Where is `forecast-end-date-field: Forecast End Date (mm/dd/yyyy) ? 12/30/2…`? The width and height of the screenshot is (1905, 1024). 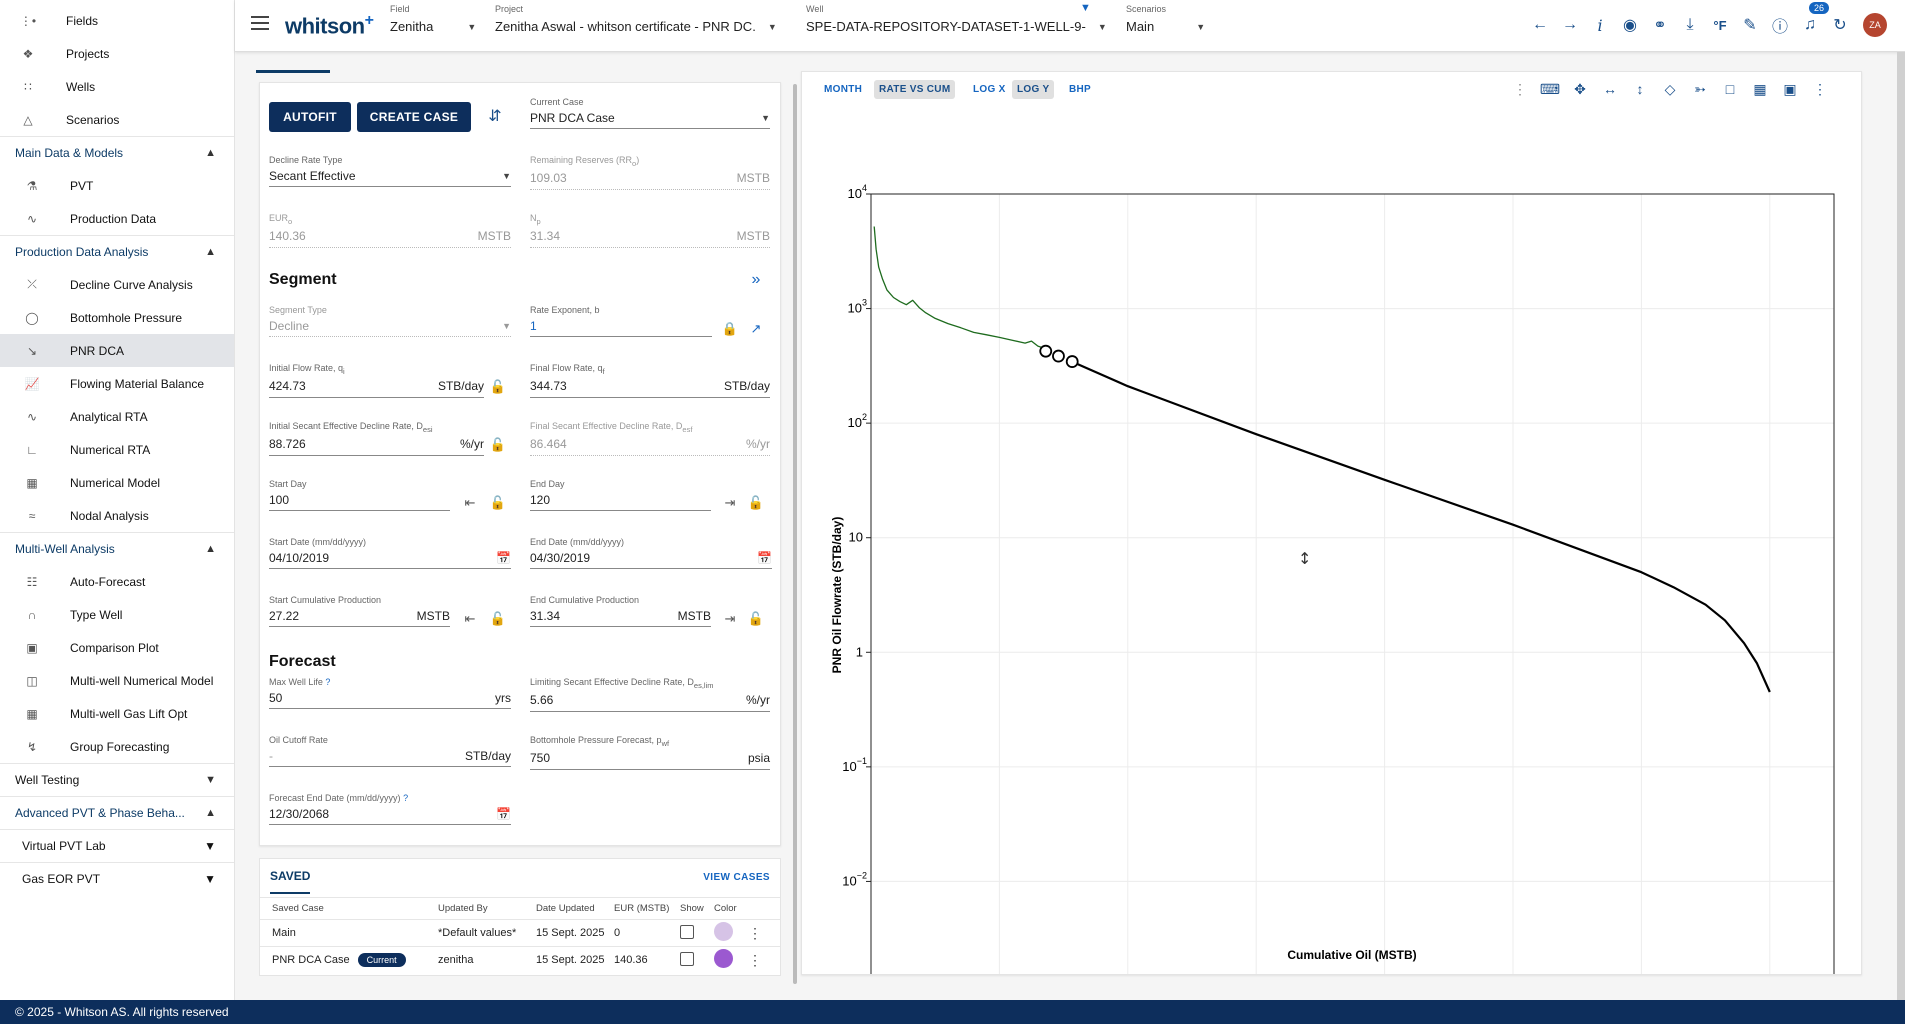 forecast-end-date-field: Forecast End Date (mm/dd/yyyy) ? 12/30/2… is located at coordinates (390, 809).